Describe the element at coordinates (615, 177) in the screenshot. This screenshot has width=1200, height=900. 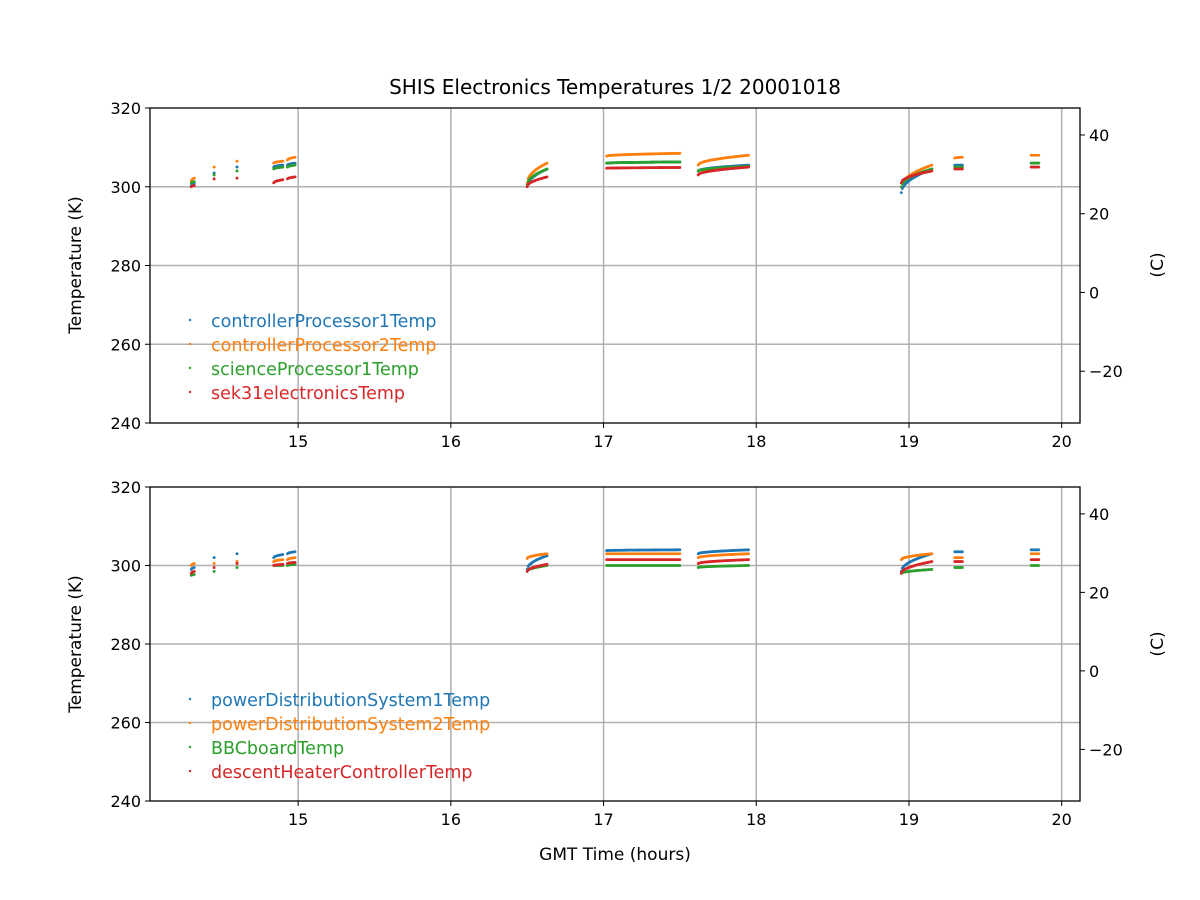
I see `series-sek31electronicsTemp` at that location.